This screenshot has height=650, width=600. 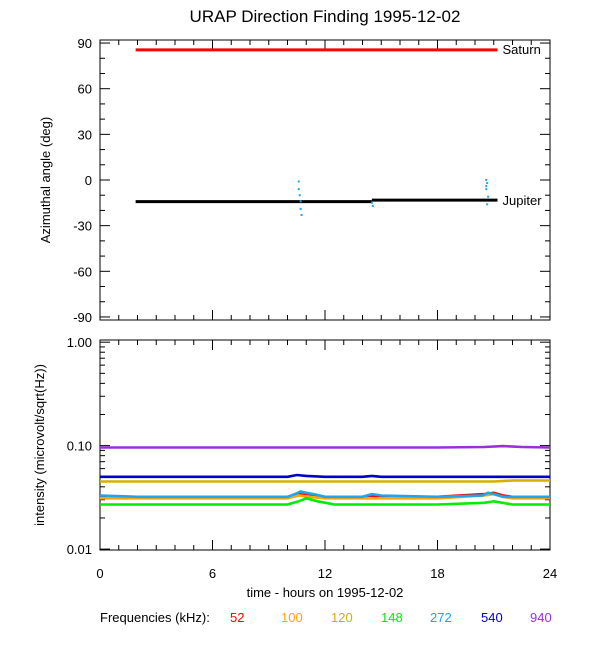 I want to click on azimuth-ylabel: Azimuthal angle (deg), so click(x=45, y=180).